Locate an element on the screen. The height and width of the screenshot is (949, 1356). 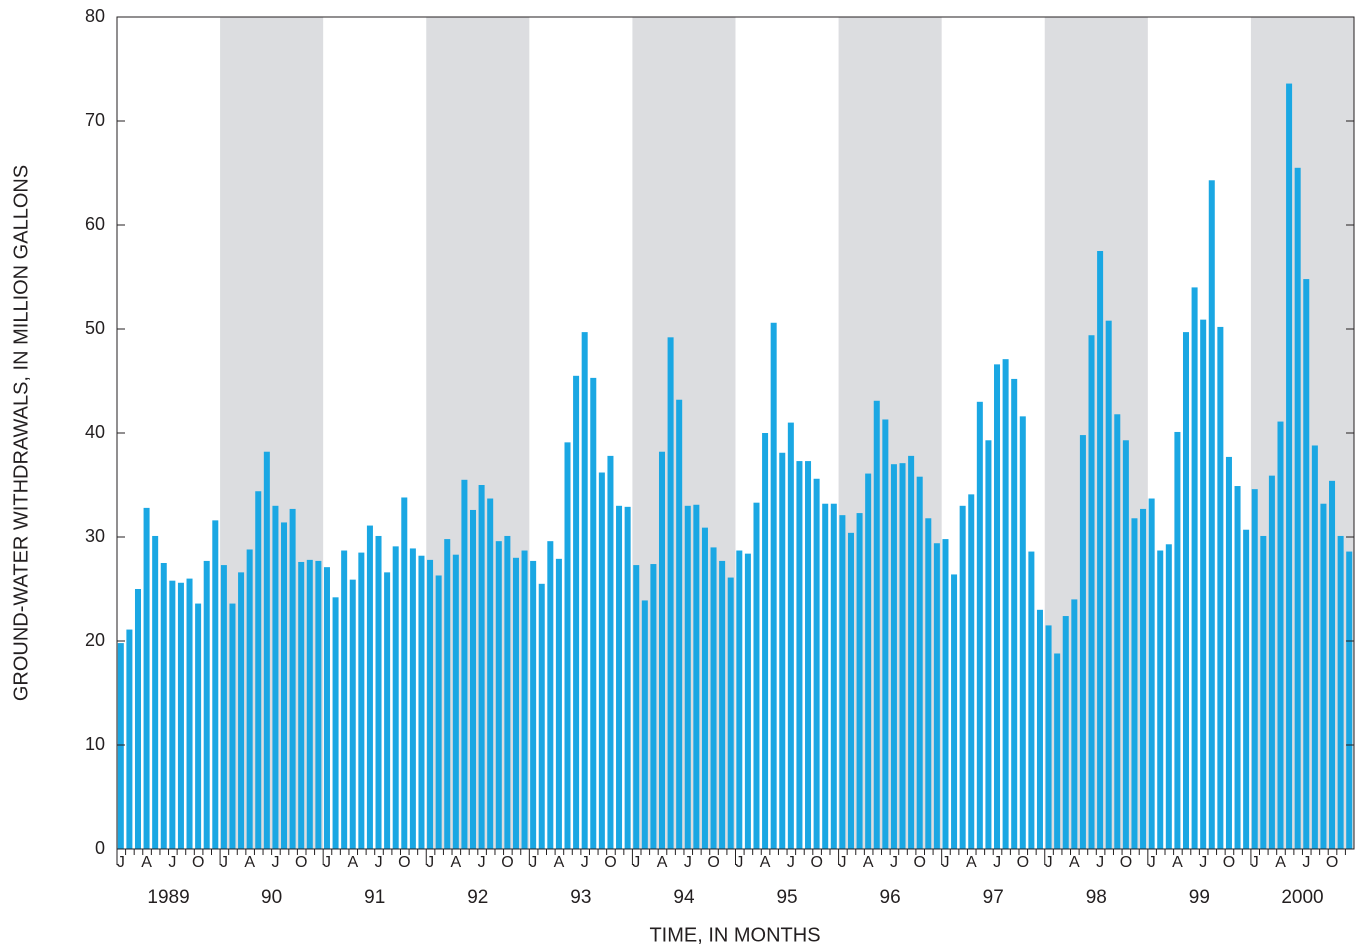
year-label: 98 is located at coordinates (1096, 897).